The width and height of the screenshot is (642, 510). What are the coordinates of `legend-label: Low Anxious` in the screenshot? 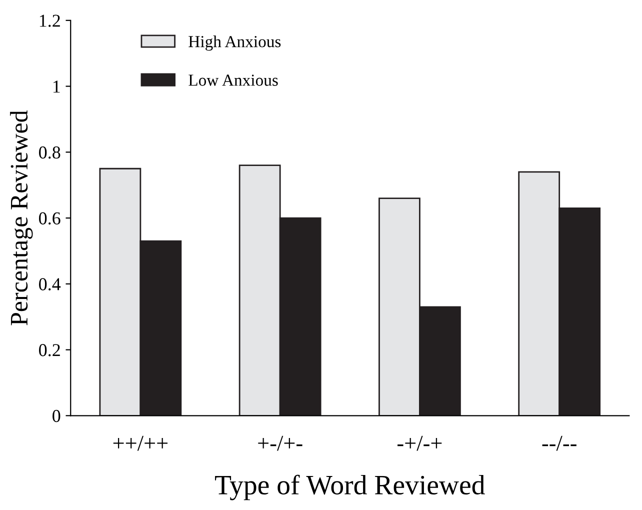 It's located at (233, 80).